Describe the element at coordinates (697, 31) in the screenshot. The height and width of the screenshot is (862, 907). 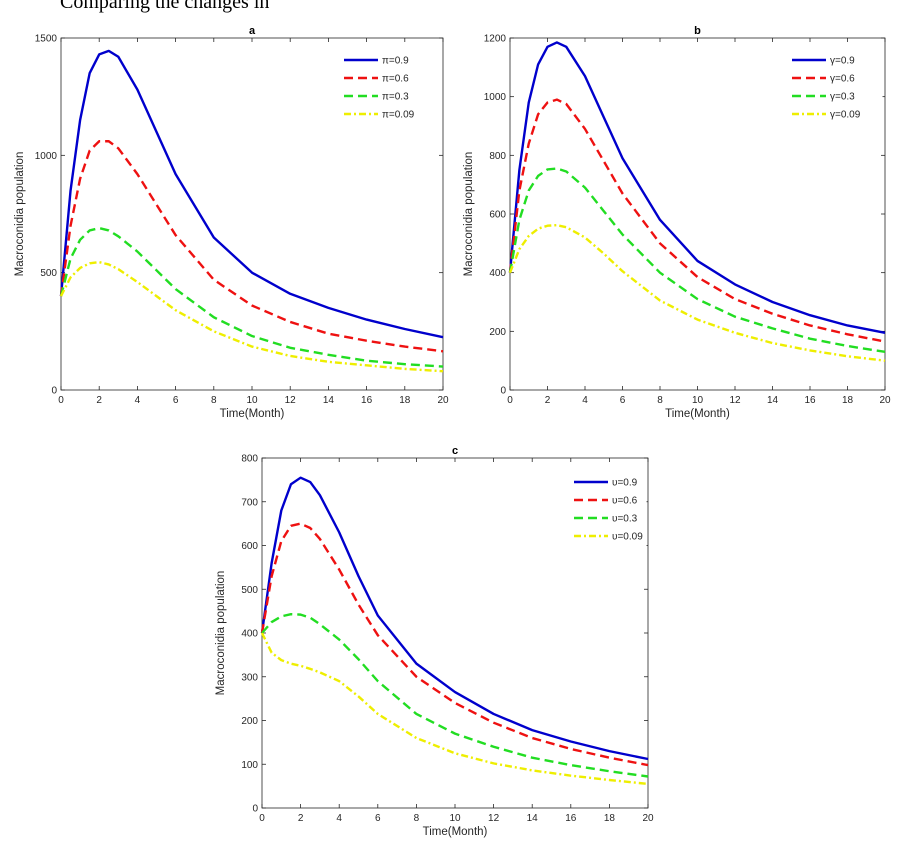
I see `chart-title: b` at that location.